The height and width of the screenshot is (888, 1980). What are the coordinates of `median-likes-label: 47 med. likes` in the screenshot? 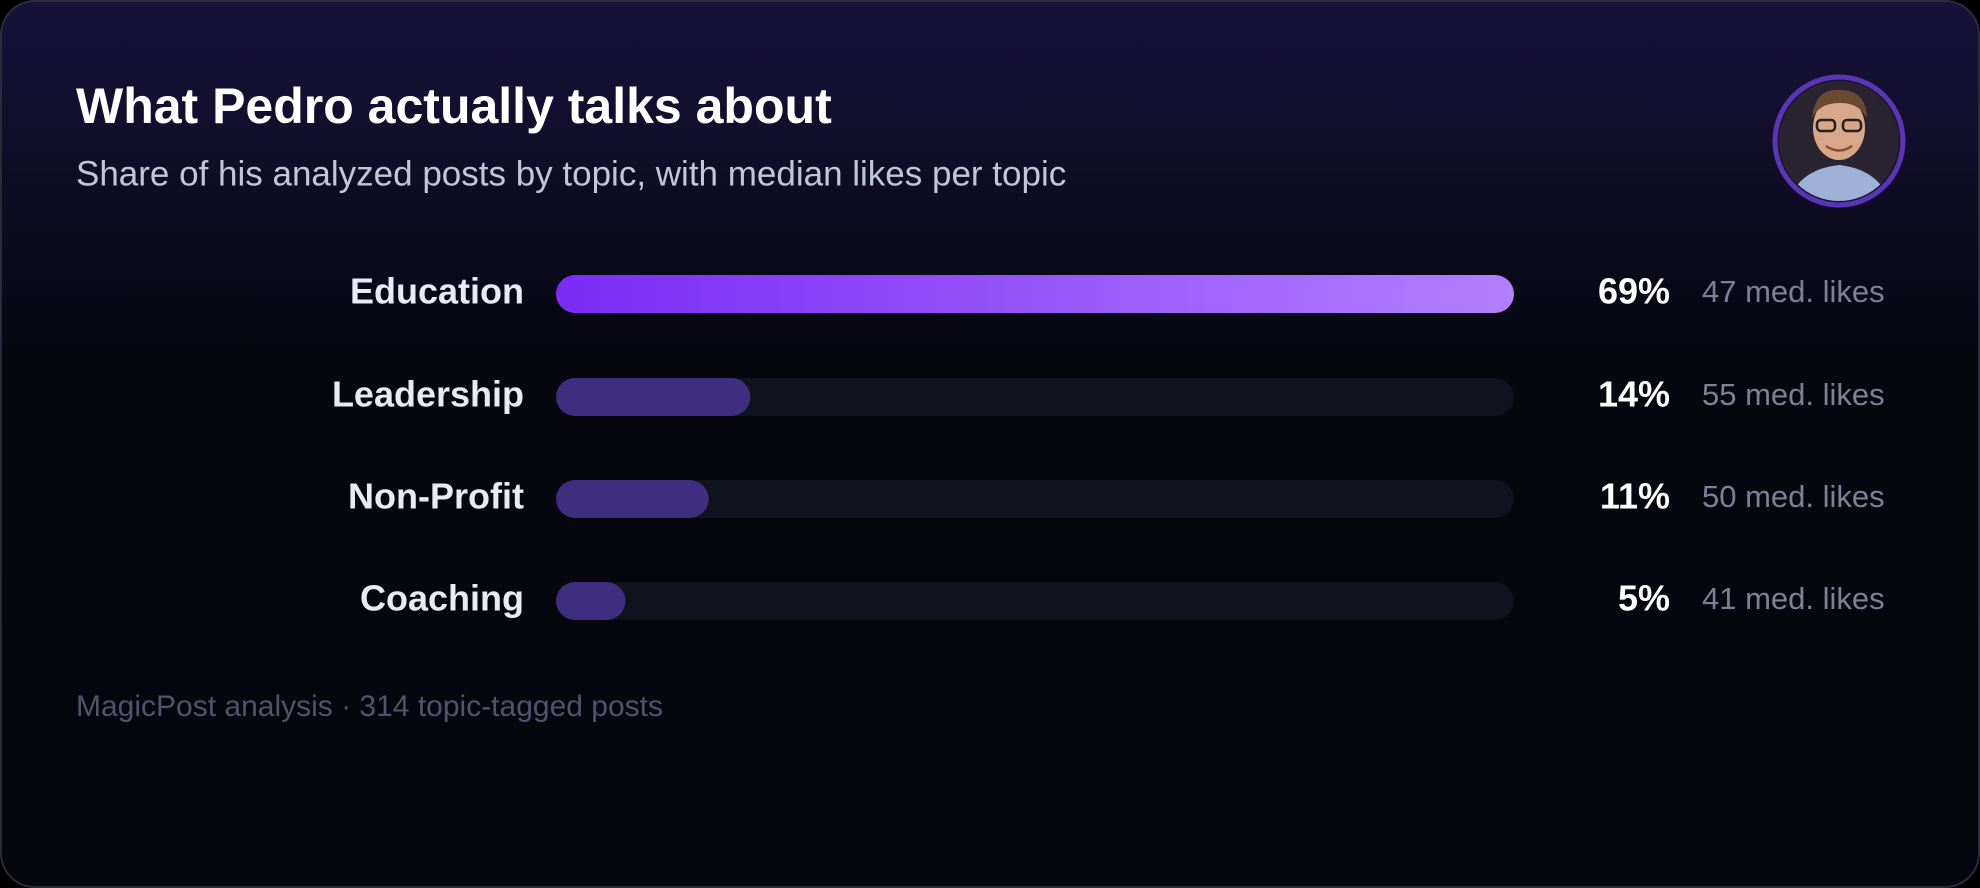 It's located at (1793, 291).